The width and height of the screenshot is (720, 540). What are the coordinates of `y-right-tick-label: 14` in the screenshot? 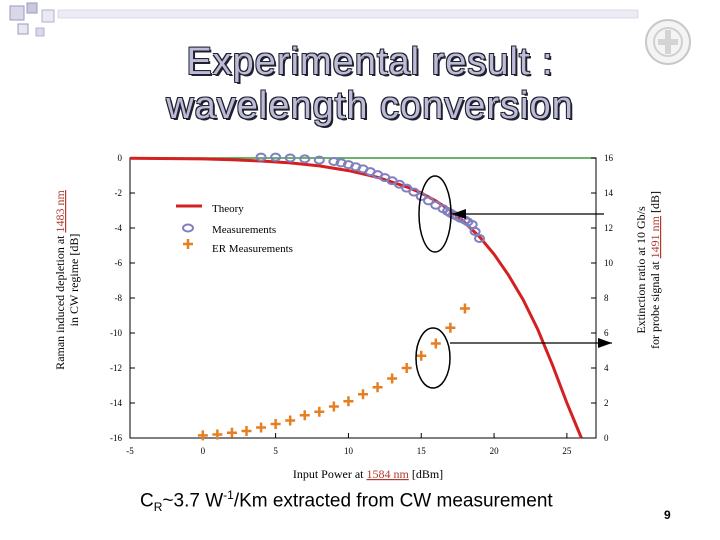 It's located at (609, 193).